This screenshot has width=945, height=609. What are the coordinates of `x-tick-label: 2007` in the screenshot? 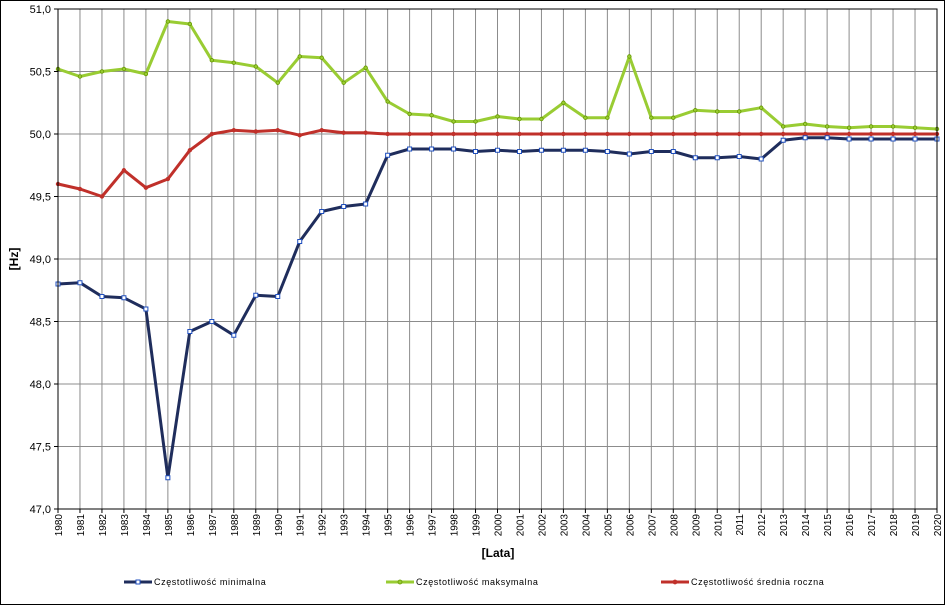 It's located at (652, 525).